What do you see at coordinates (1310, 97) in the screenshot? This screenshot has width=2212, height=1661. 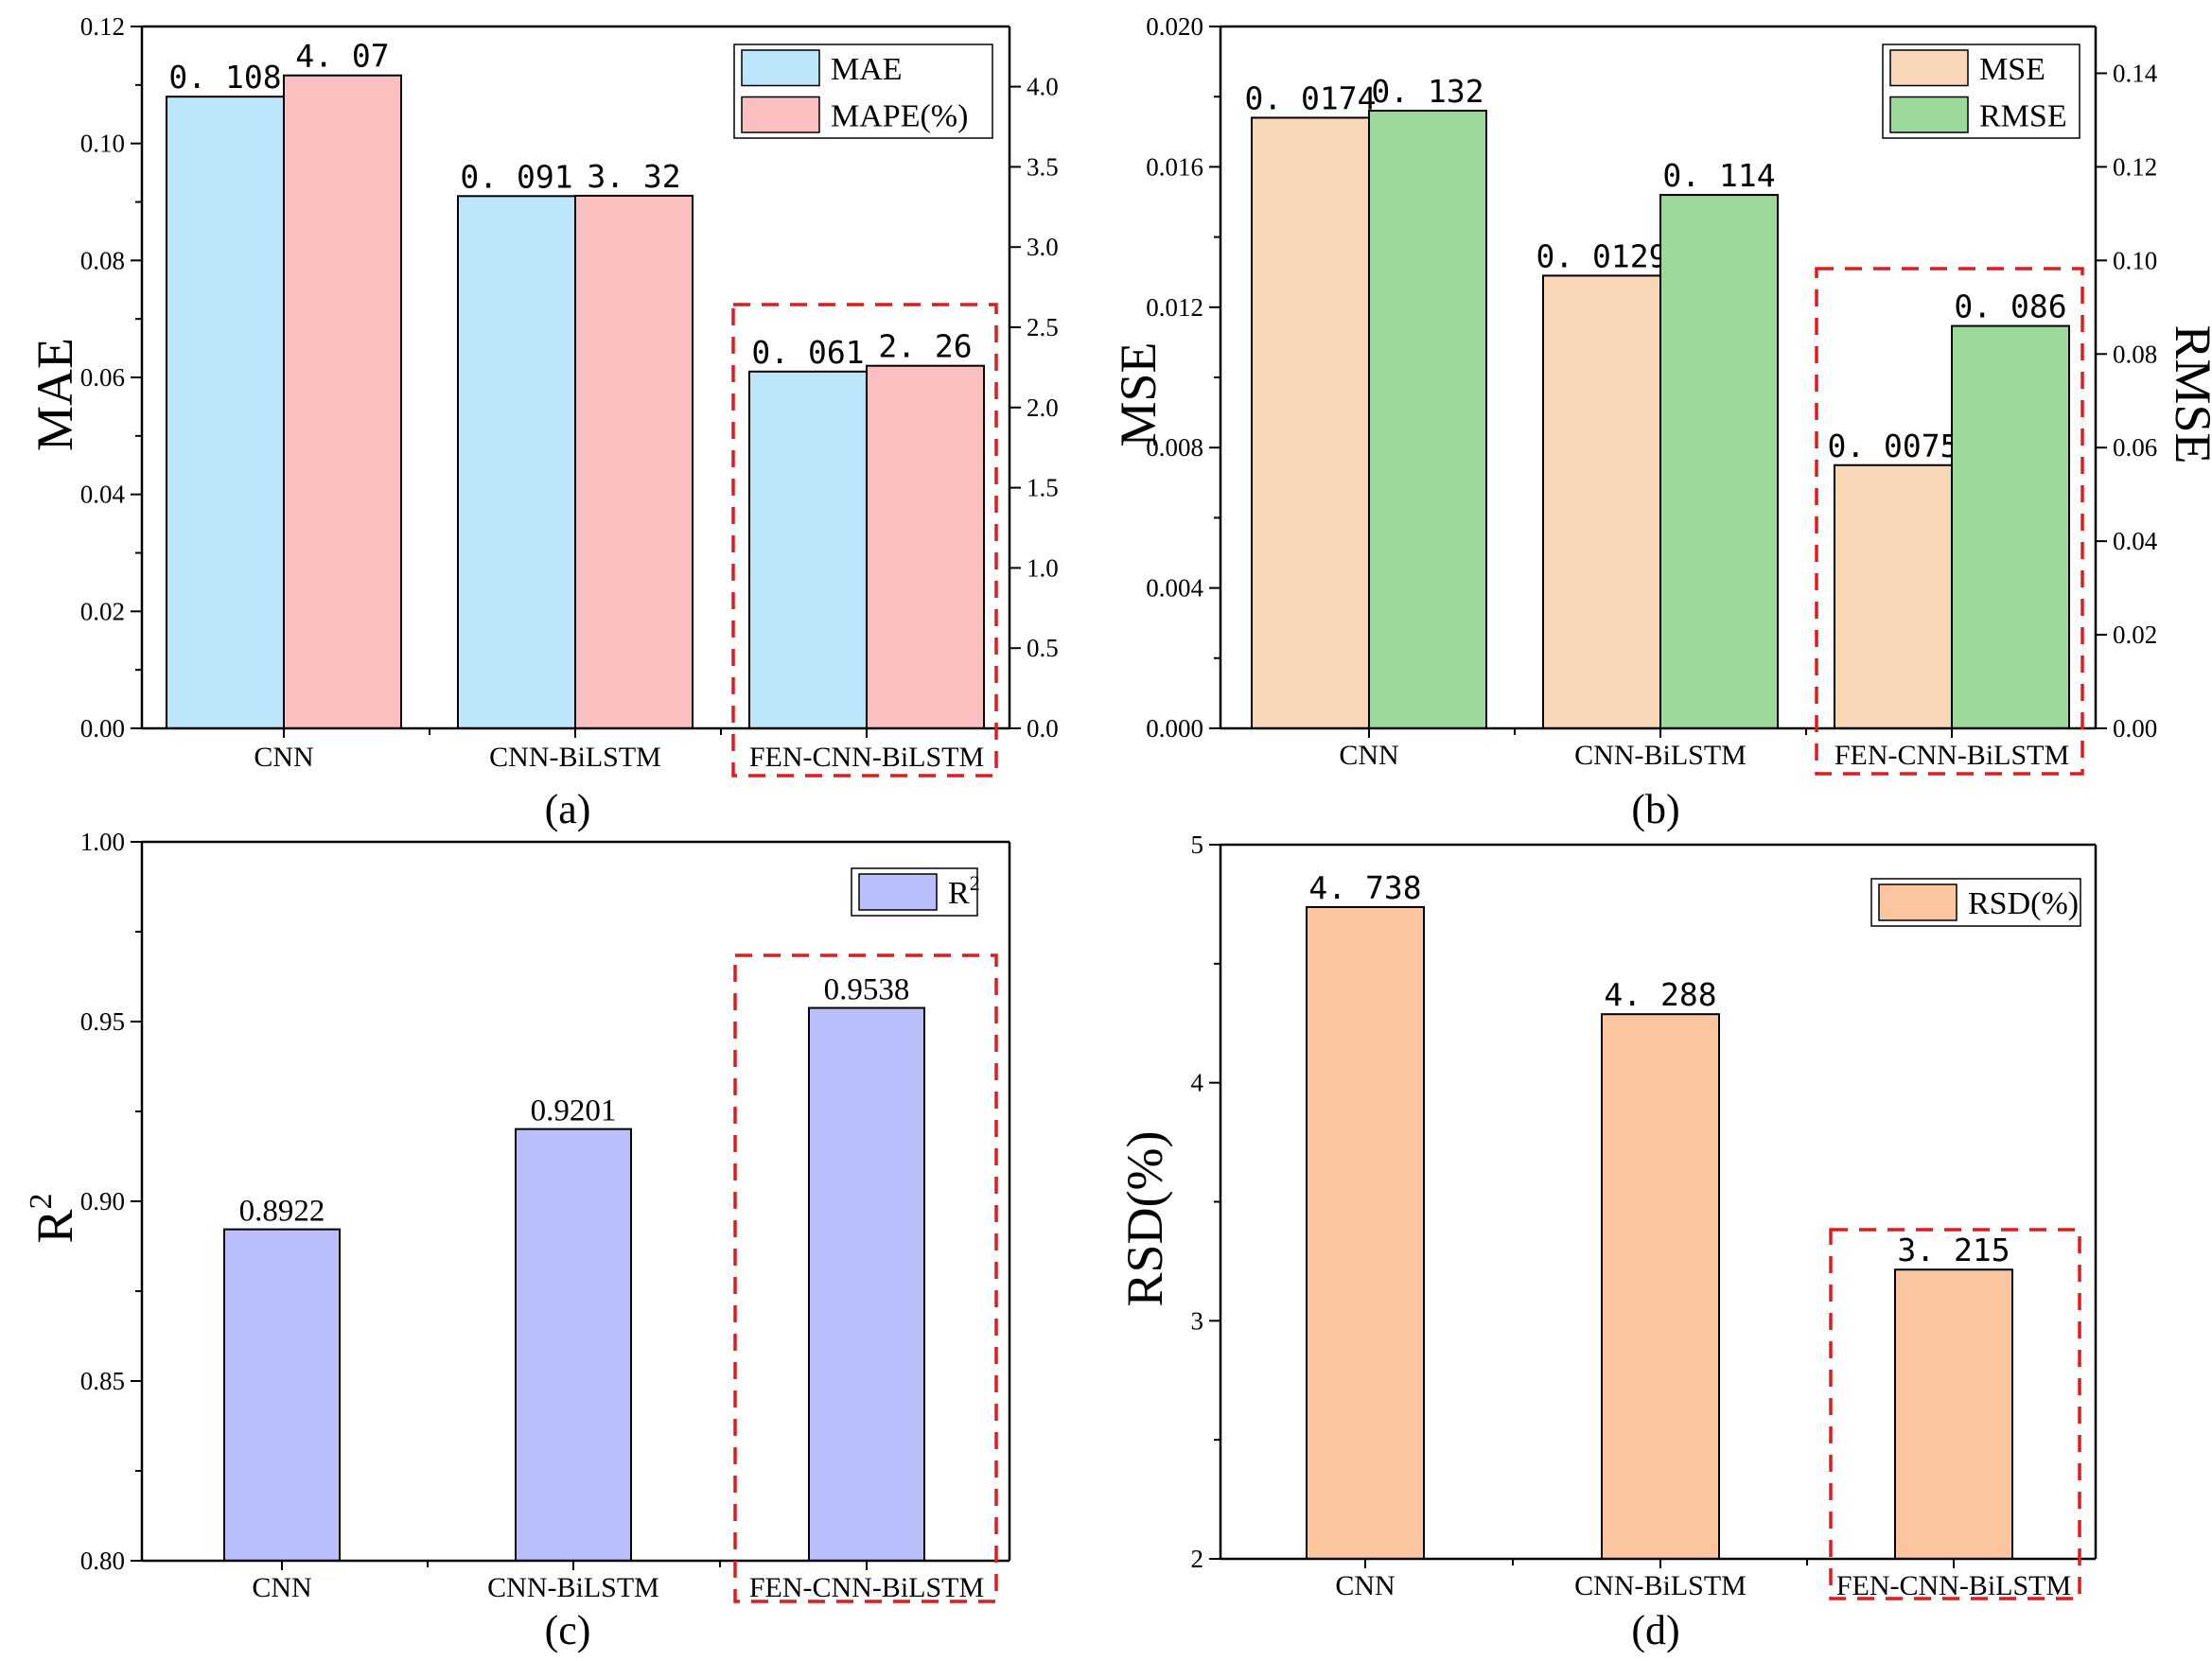 I see `data-label: 0. 0174` at bounding box center [1310, 97].